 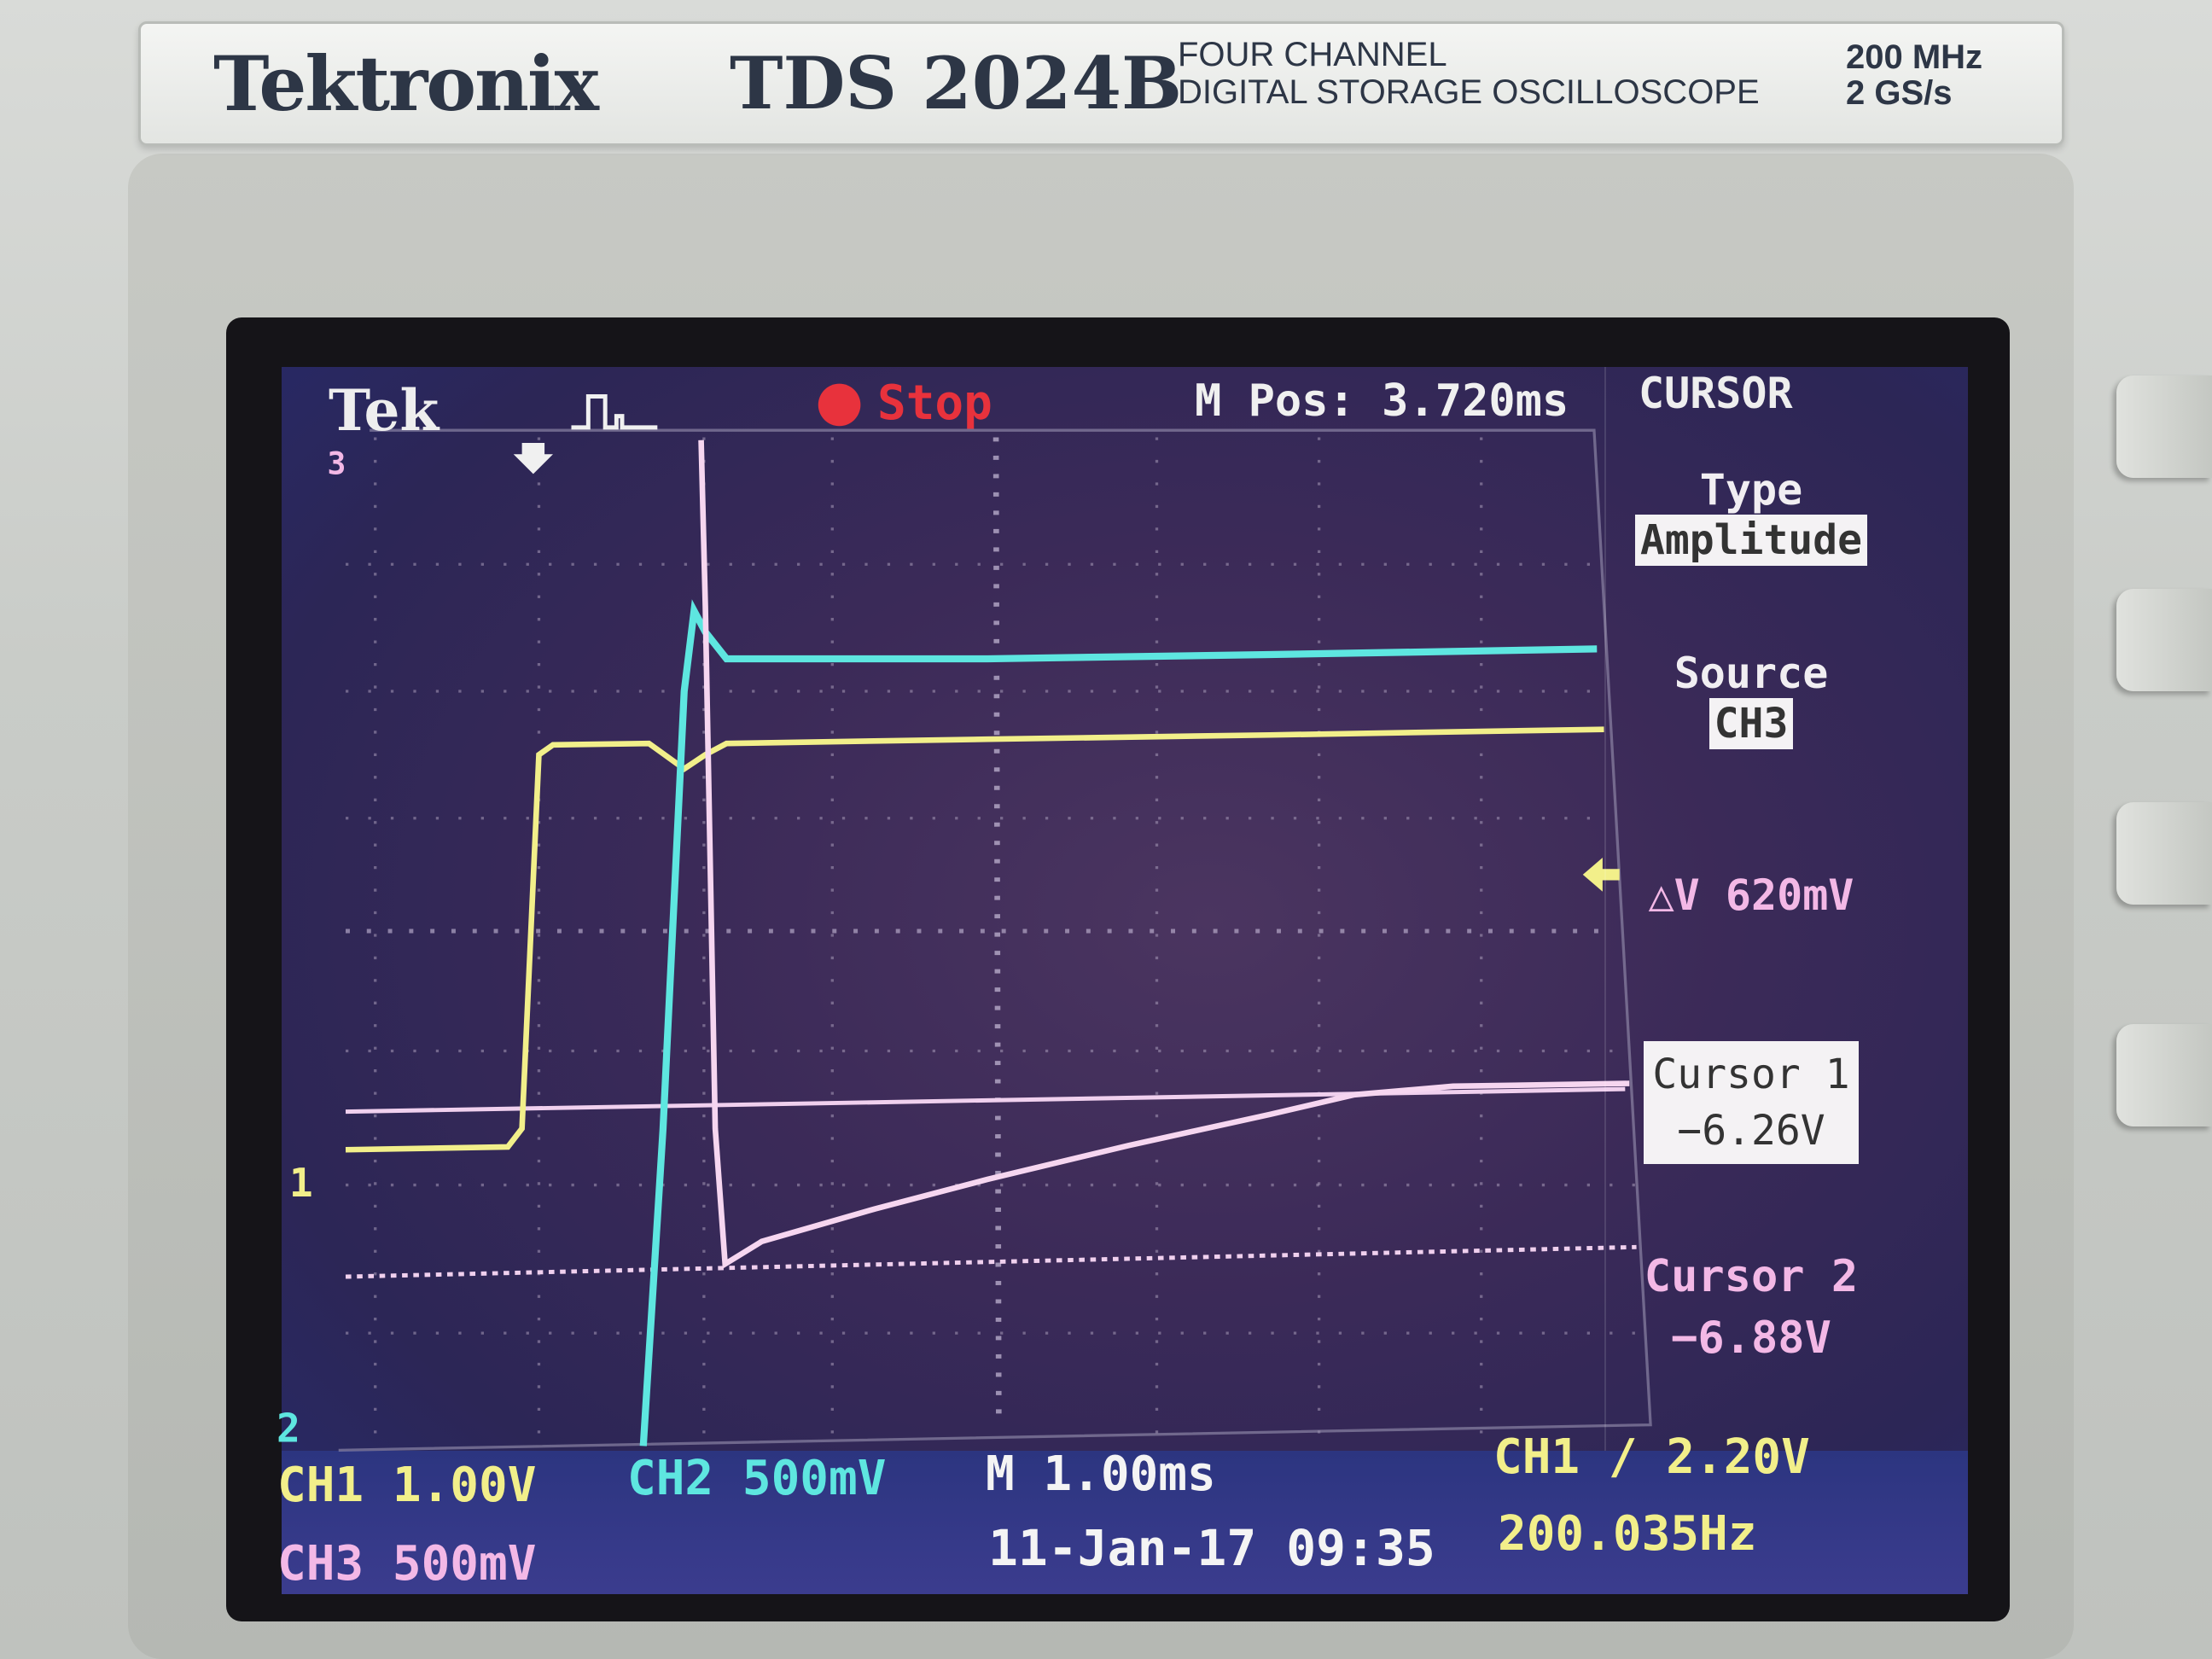 What do you see at coordinates (1751, 490) in the screenshot?
I see `type-label: Type` at bounding box center [1751, 490].